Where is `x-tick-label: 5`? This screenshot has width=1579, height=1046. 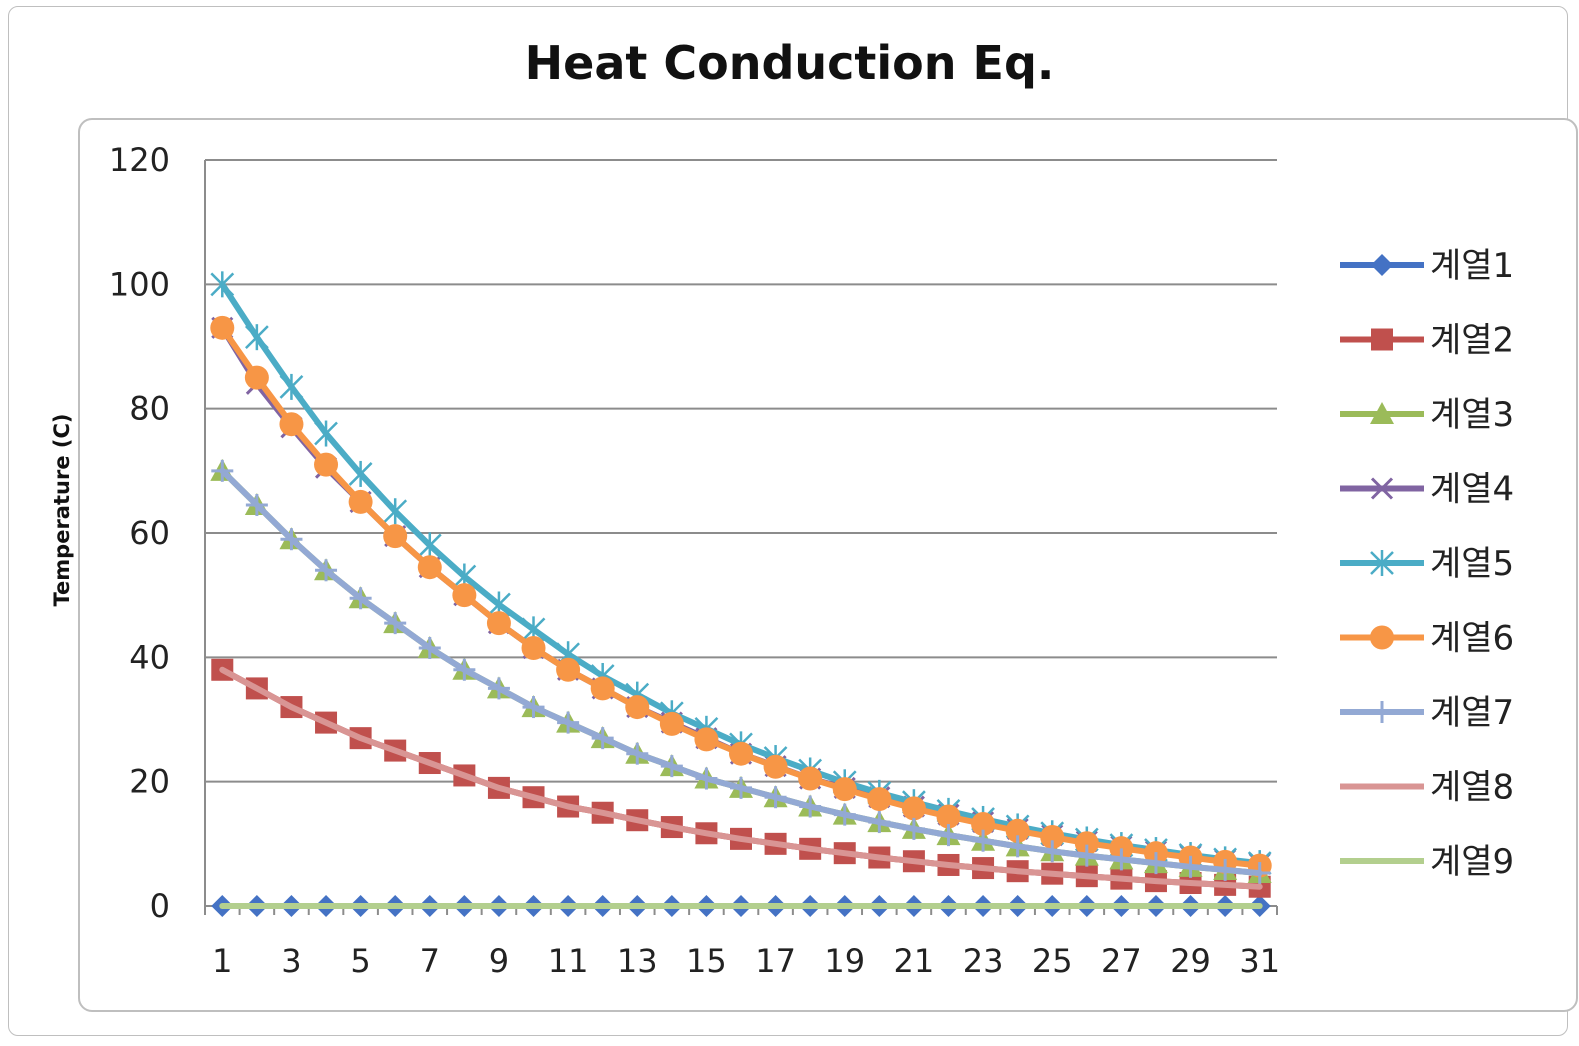 x-tick-label: 5 is located at coordinates (360, 961).